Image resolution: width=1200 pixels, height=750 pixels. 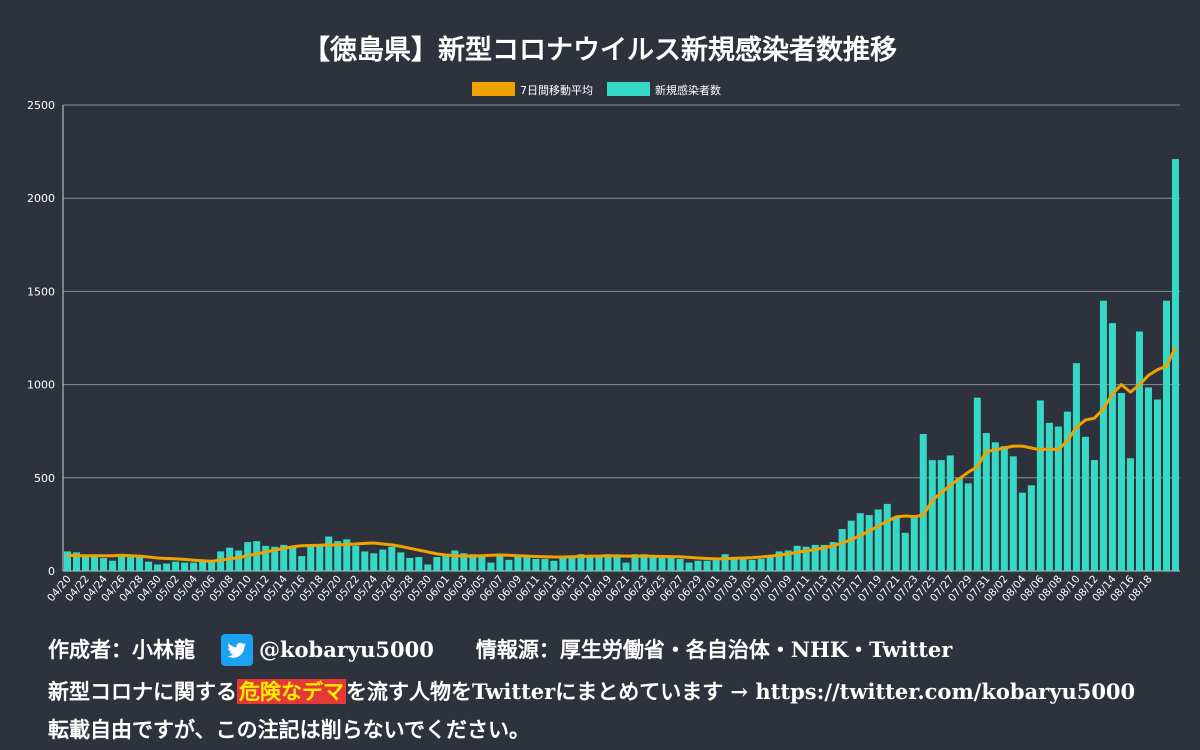 I want to click on y-tick-label: 2500, so click(x=41, y=105).